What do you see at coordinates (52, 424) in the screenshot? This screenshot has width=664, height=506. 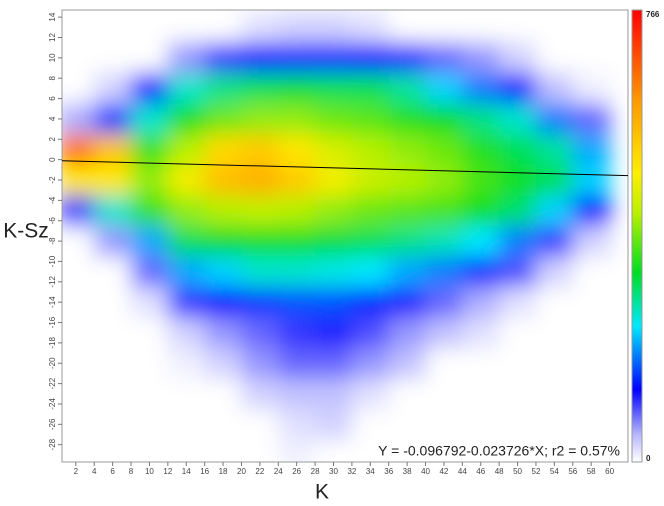 I see `y-tick-label: -26` at bounding box center [52, 424].